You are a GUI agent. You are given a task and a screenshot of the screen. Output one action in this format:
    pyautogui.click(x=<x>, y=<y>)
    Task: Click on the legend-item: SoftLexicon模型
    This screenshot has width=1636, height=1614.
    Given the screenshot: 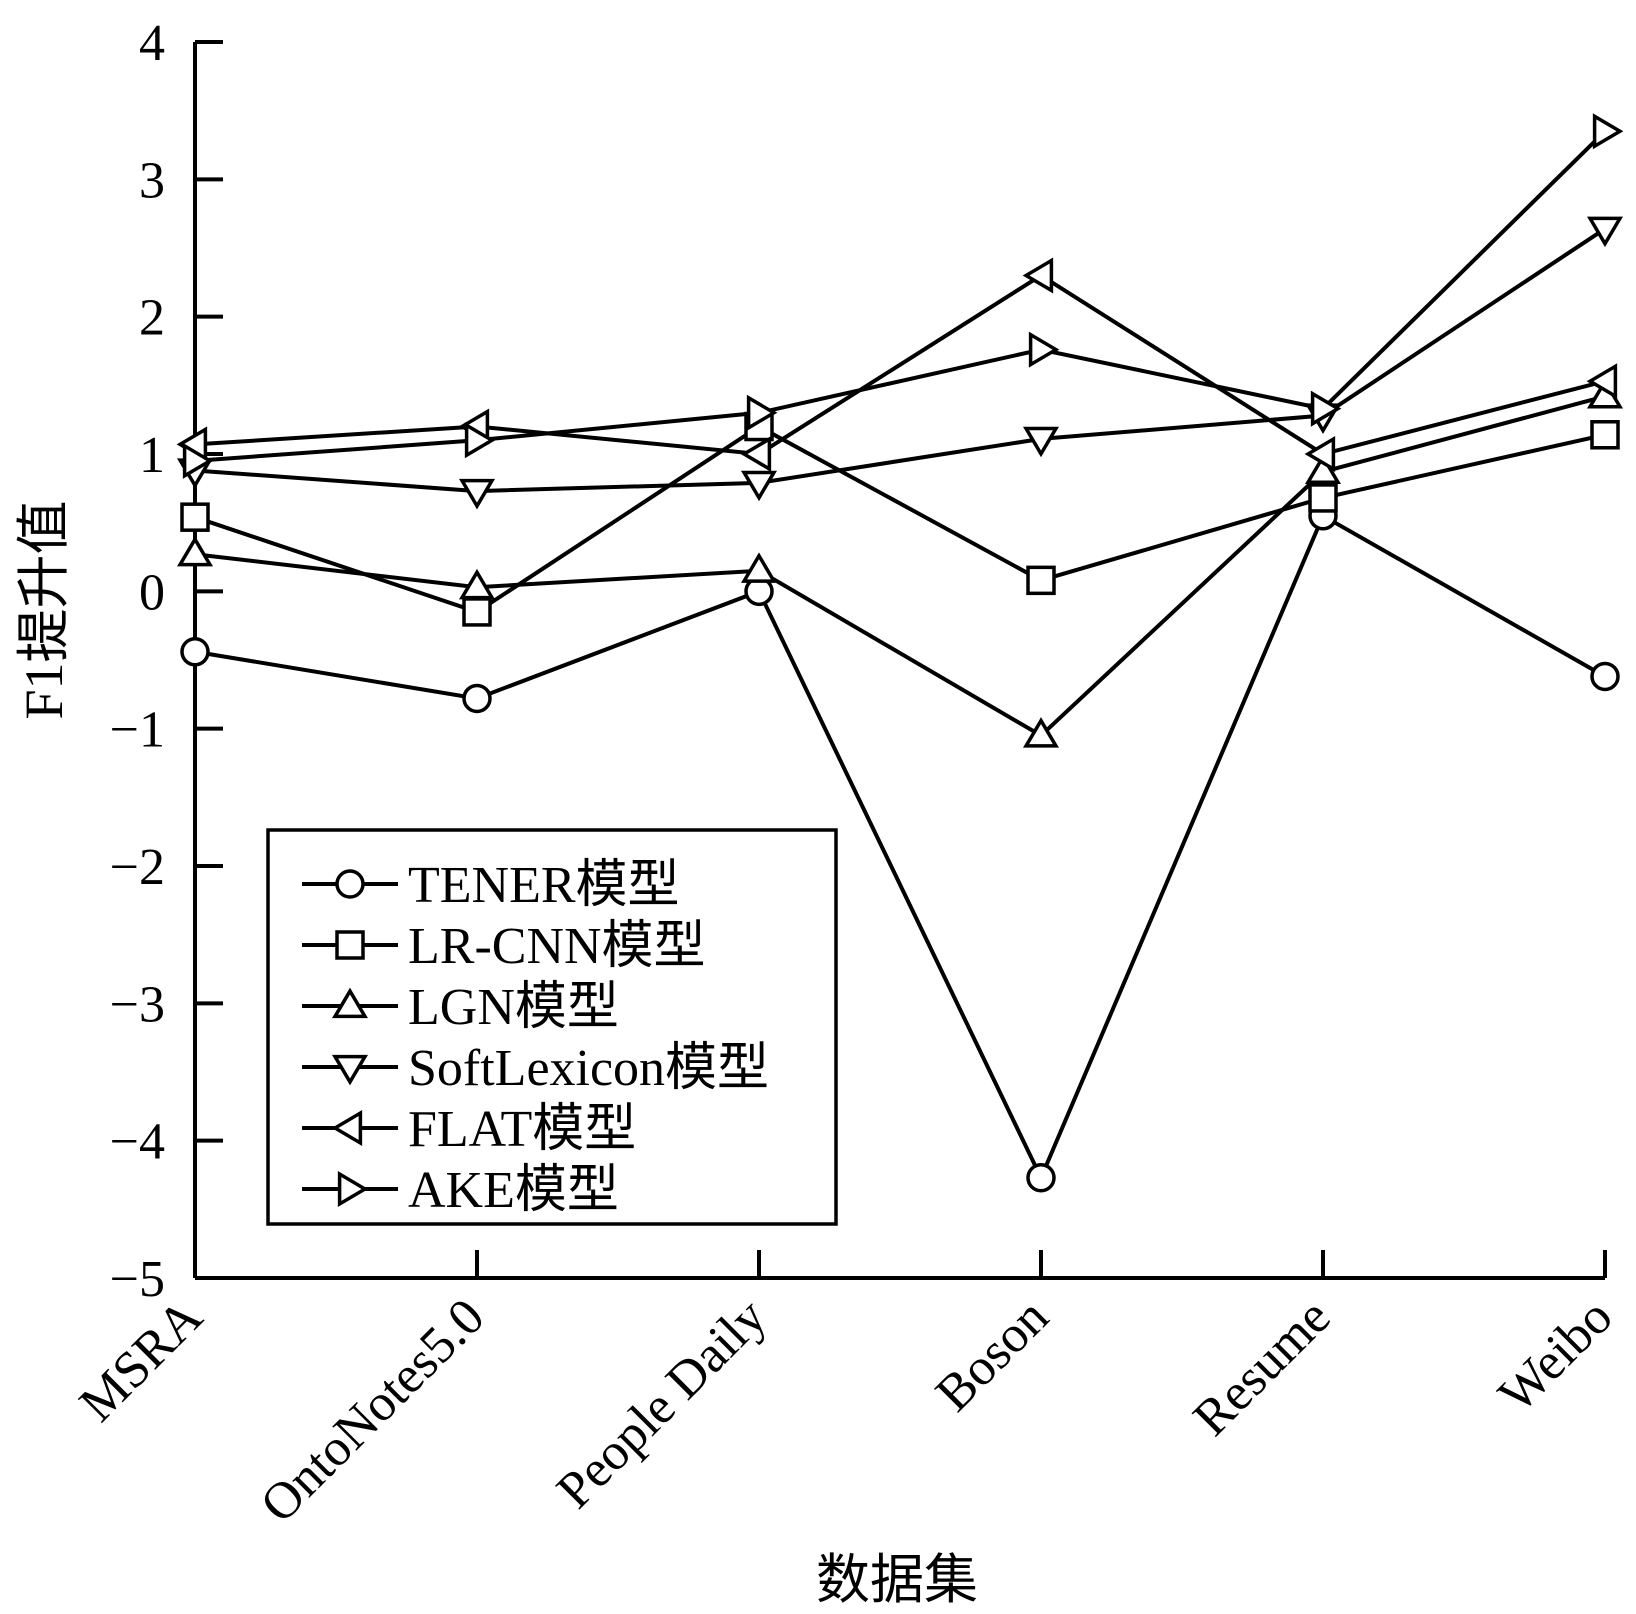 What is the action you would take?
    pyautogui.click(x=535, y=1068)
    